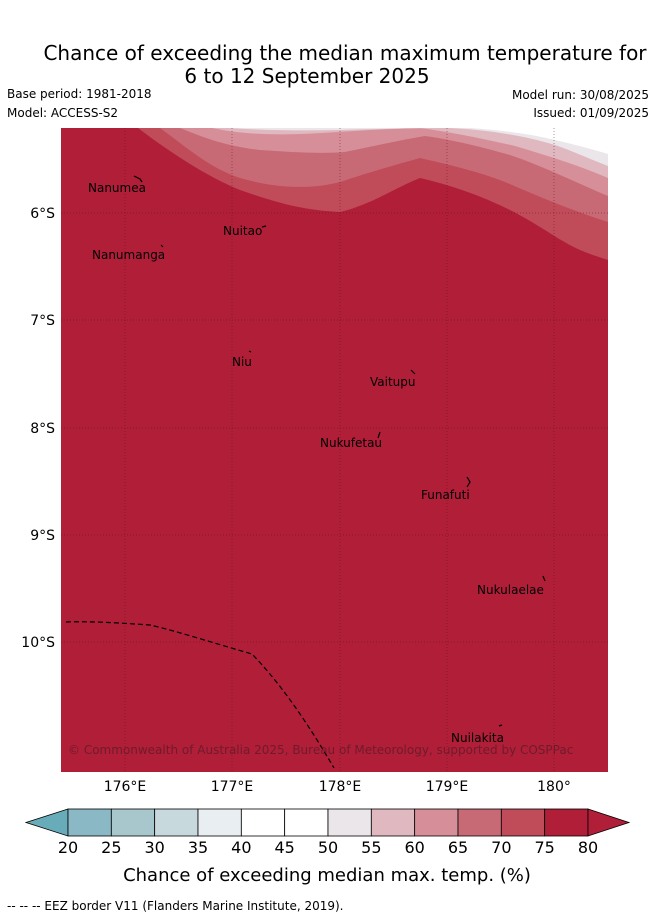 The width and height of the screenshot is (655, 919). Describe the element at coordinates (510, 590) in the screenshot. I see `place-label-nukulaelae: Nukulaelae` at that location.